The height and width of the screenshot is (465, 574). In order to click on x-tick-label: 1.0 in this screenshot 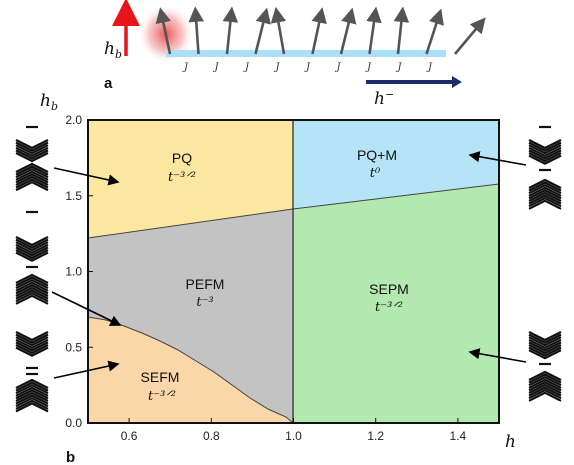, I will do `click(293, 436)`.